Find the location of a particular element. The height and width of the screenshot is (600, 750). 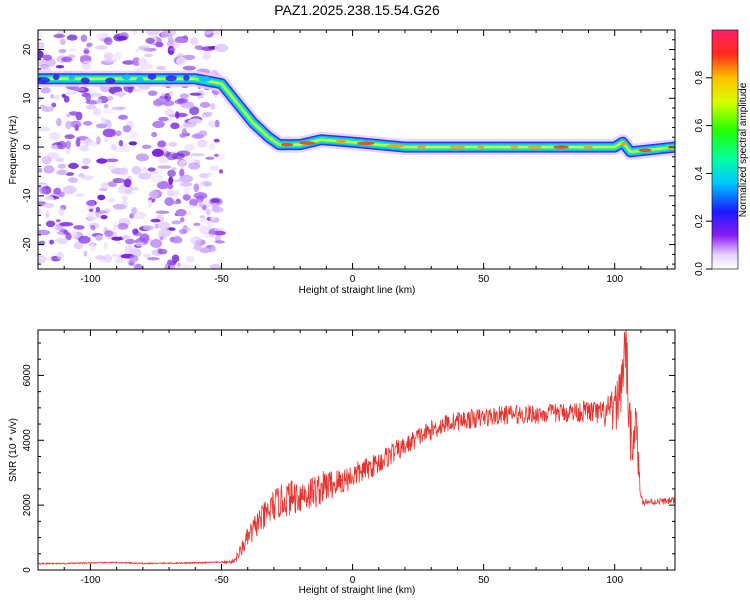

x-tick-label: 100 is located at coordinates (614, 279).